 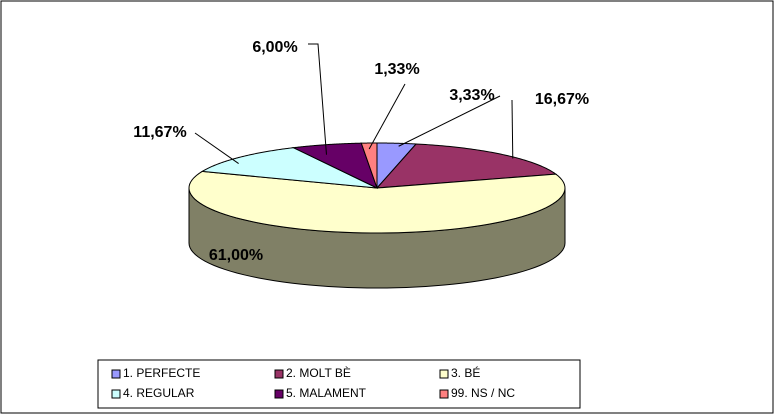 I want to click on legend-label: 99. NS / NC, so click(x=483, y=393).